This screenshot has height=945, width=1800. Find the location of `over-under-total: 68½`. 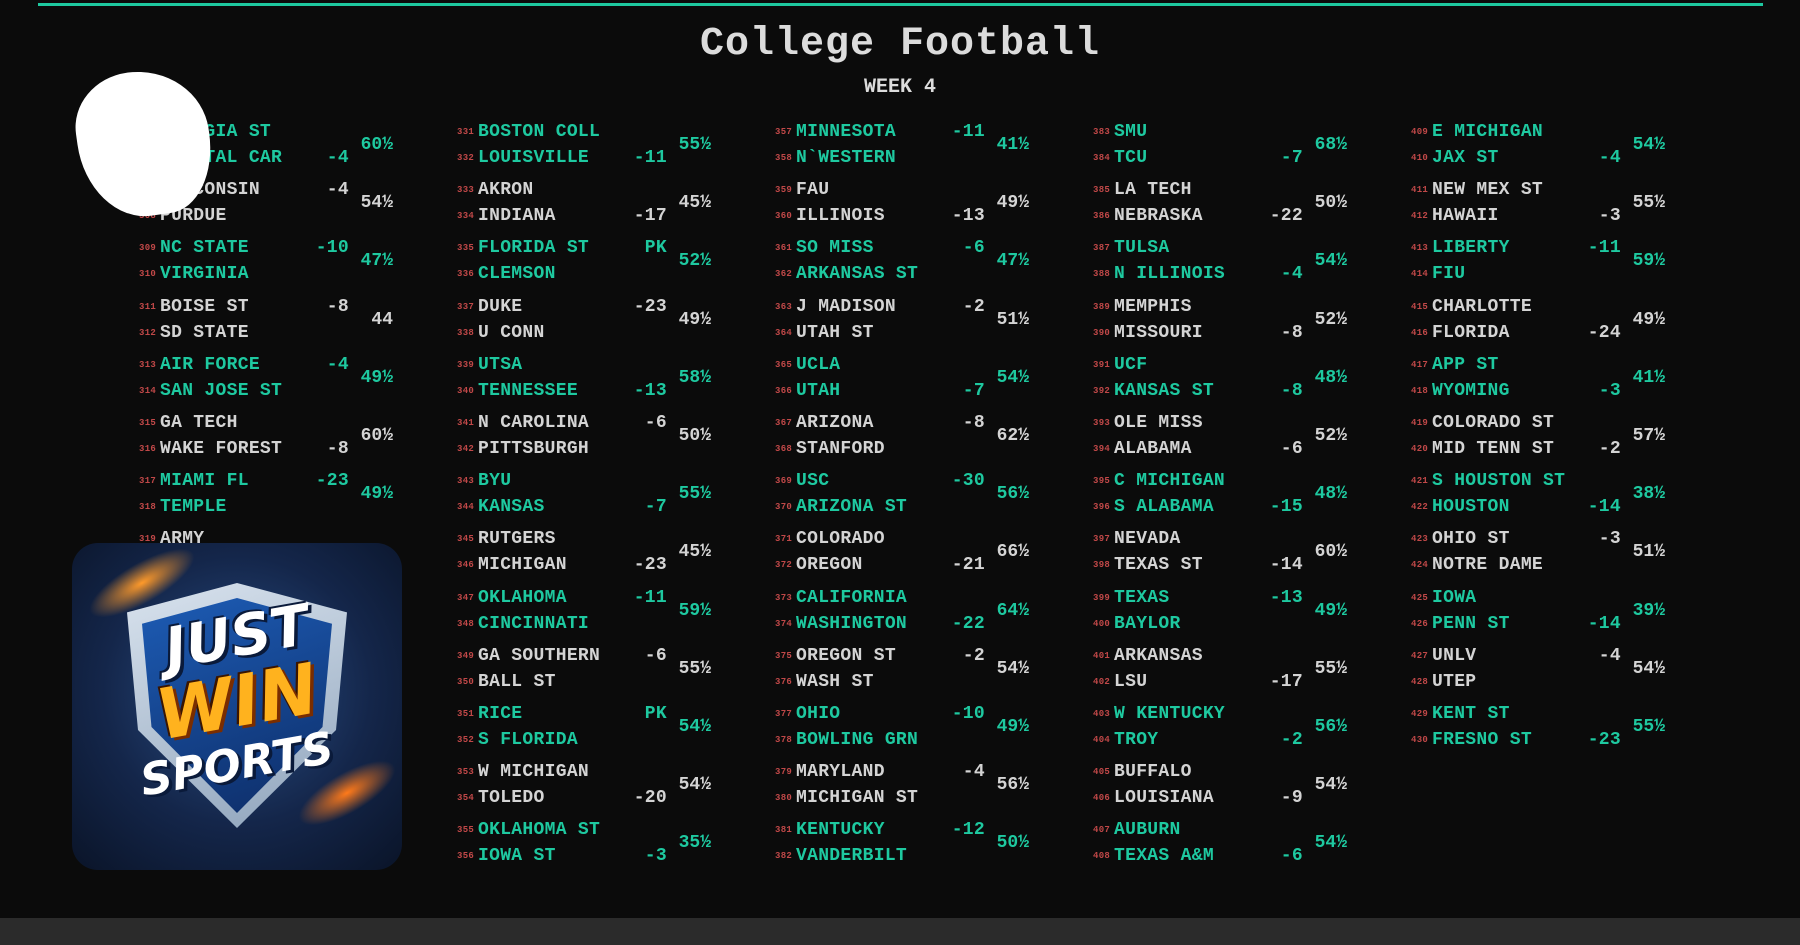

over-under-total: 68½ is located at coordinates (1330, 145).